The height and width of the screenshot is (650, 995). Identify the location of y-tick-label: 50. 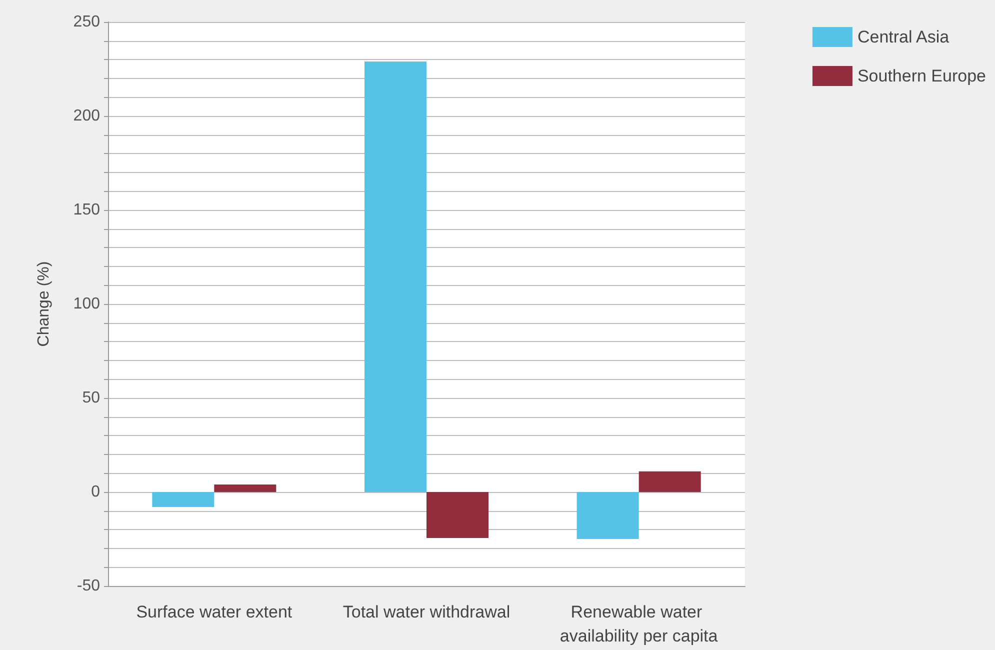
(91, 398).